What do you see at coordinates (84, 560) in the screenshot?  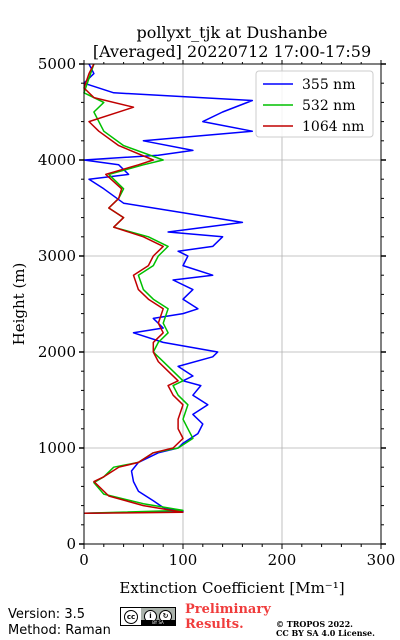 I see `x-tick-label: 0` at bounding box center [84, 560].